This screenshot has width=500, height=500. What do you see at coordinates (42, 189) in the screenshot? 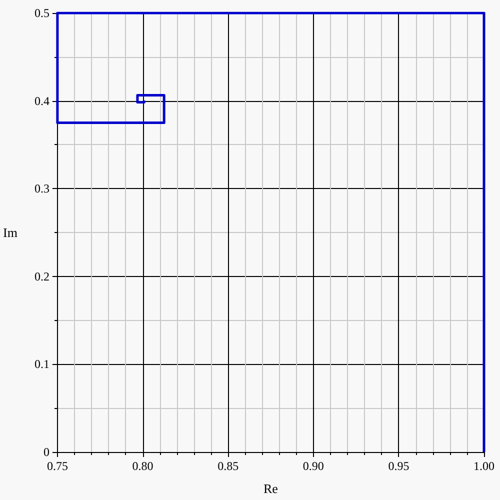
I see `y-tick-label: 0.3` at bounding box center [42, 189].